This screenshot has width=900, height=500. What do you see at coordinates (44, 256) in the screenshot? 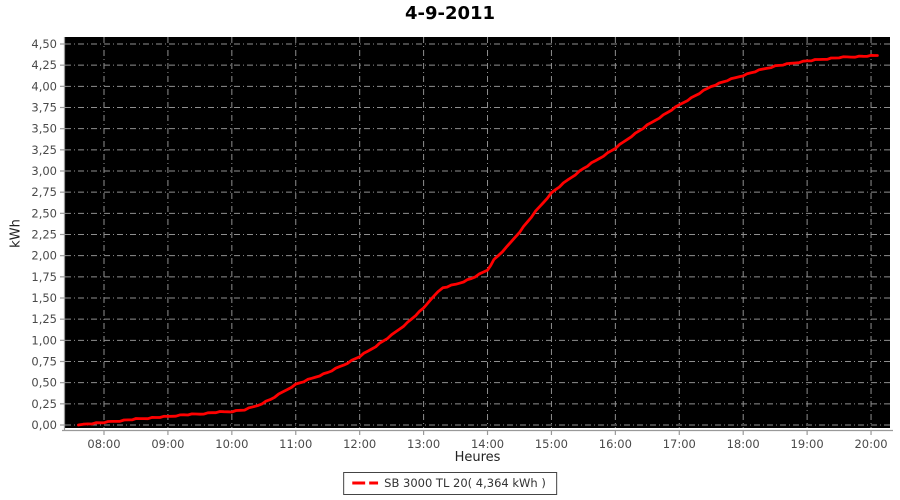
I see `svg-text: 2,00` at bounding box center [44, 256].